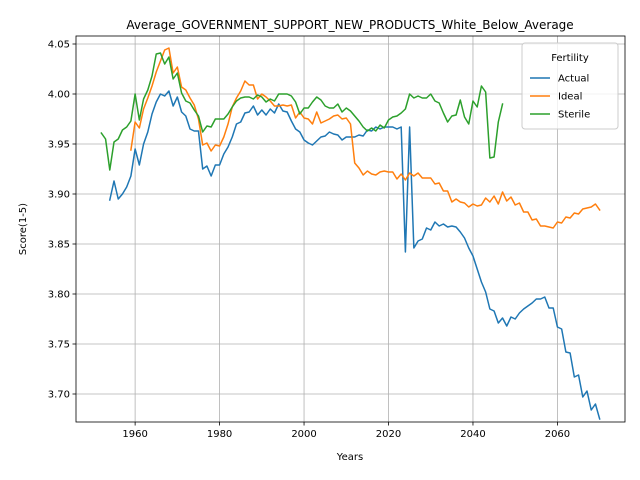 The image size is (640, 480). I want to click on x-tick-label: 2040, so click(472, 434).